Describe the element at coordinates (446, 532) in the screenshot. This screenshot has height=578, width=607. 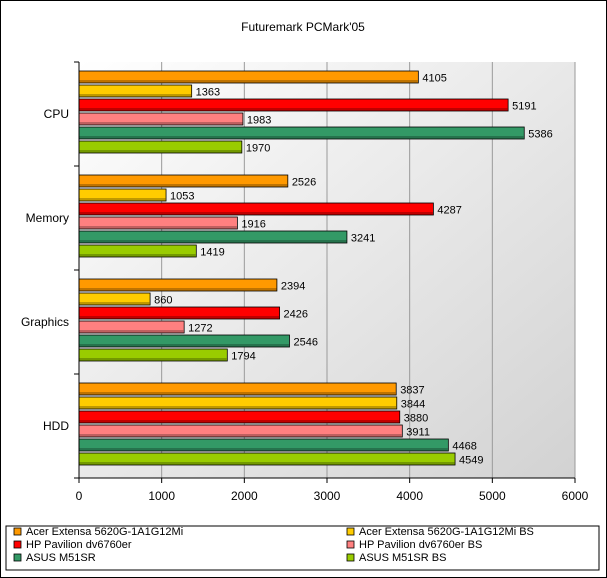
I see `legend-label: Acer Extensa 5620G-1A1G12Mi BS` at that location.